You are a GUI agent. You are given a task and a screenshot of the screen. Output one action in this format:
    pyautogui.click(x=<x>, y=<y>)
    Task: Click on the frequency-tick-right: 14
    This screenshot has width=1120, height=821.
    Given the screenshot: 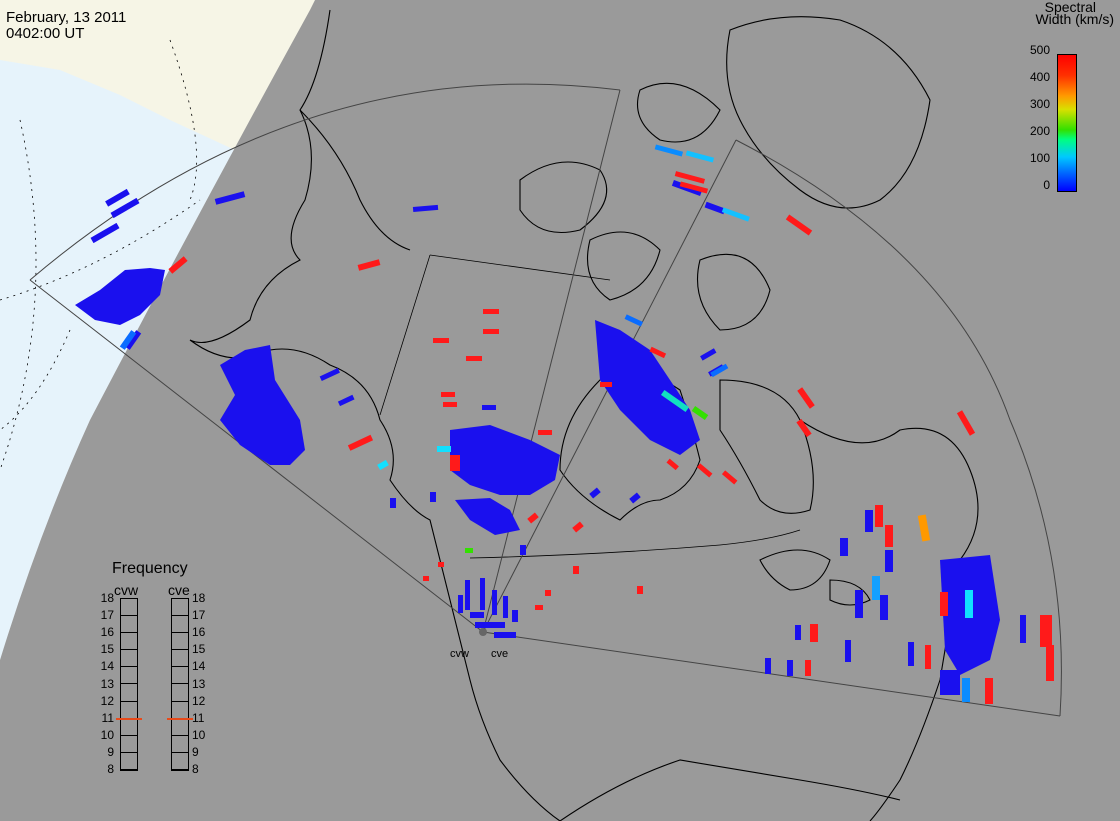 What is the action you would take?
    pyautogui.click(x=199, y=666)
    